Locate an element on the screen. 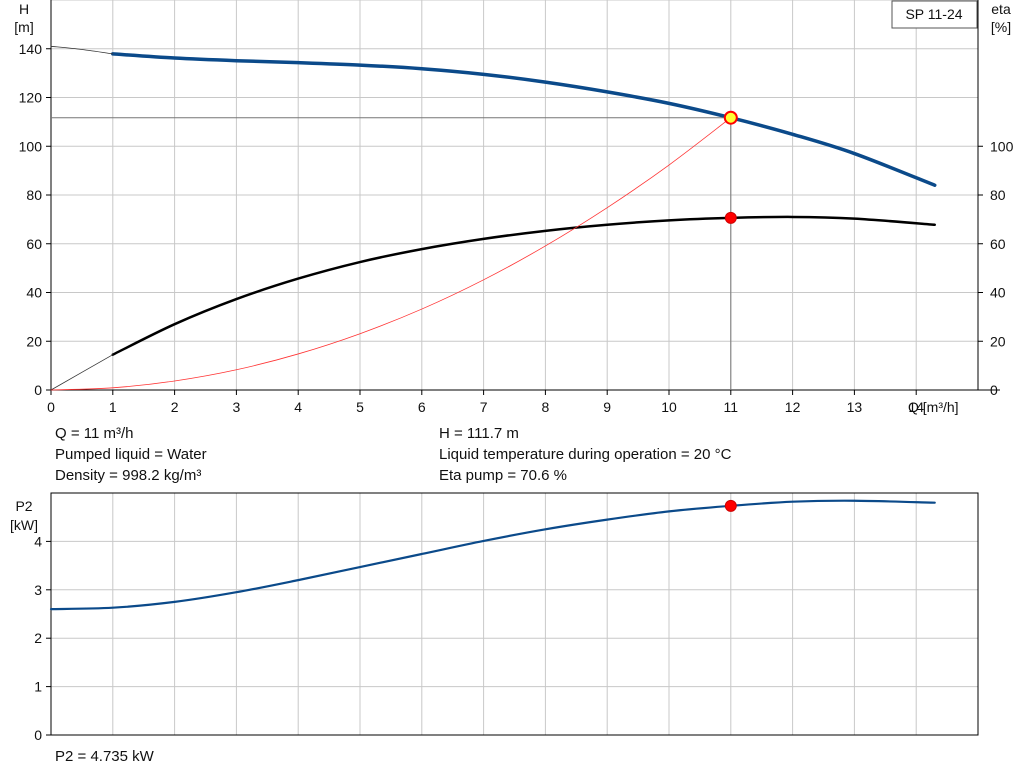 Image resolution: width=1024 pixels, height=781 pixels. h-tick-label: 120 is located at coordinates (31, 98).